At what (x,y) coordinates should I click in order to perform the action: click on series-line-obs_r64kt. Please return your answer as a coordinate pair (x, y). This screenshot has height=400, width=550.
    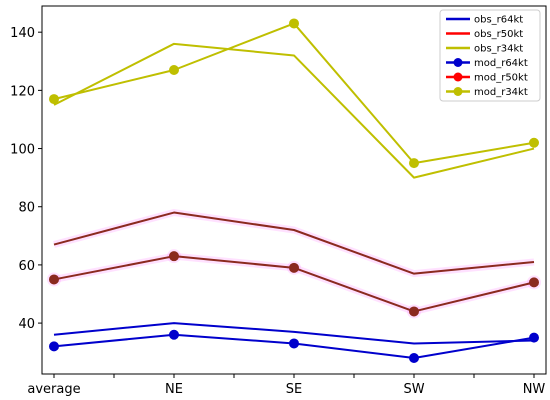
    Looking at the image, I should click on (294, 333).